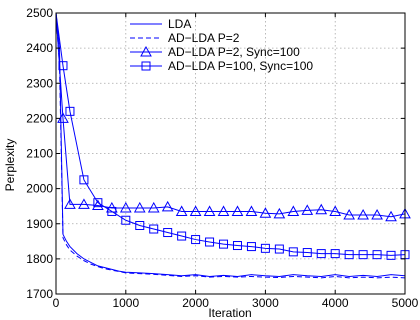 The width and height of the screenshot is (420, 320). I want to click on x-tick-label: 5000, so click(405, 303).